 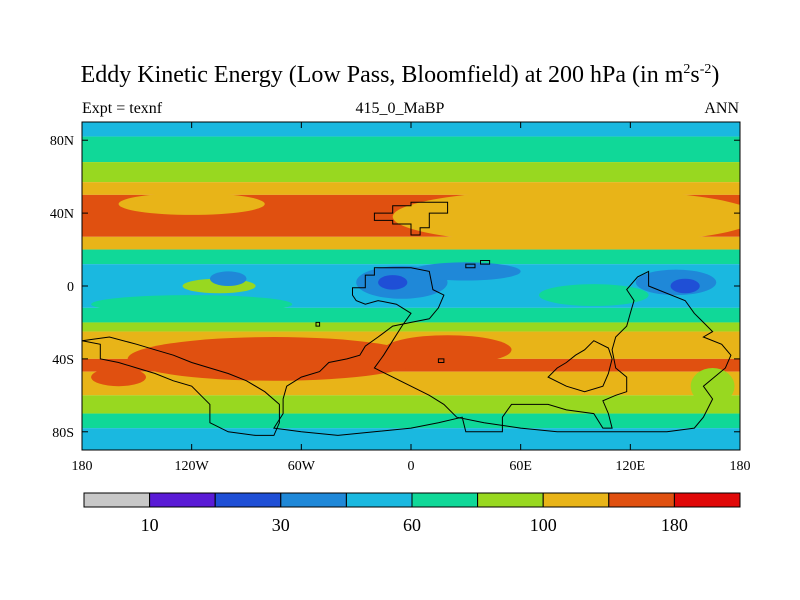 I want to click on x-tick-label: 120W, so click(x=192, y=466).